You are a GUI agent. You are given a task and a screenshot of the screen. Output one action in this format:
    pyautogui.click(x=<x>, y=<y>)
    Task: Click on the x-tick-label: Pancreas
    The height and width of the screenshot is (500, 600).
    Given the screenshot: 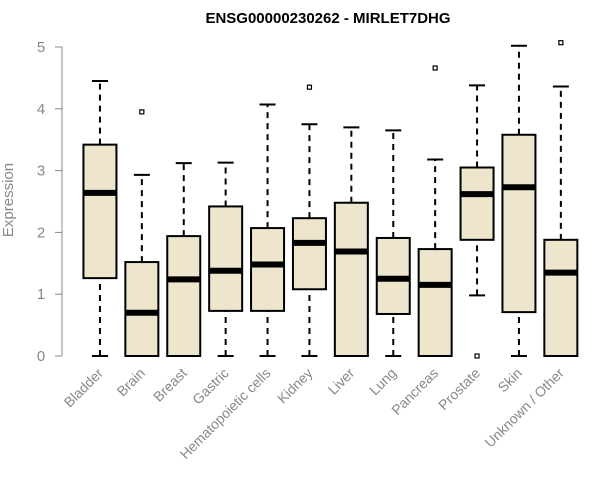 What is the action you would take?
    pyautogui.click(x=414, y=391)
    